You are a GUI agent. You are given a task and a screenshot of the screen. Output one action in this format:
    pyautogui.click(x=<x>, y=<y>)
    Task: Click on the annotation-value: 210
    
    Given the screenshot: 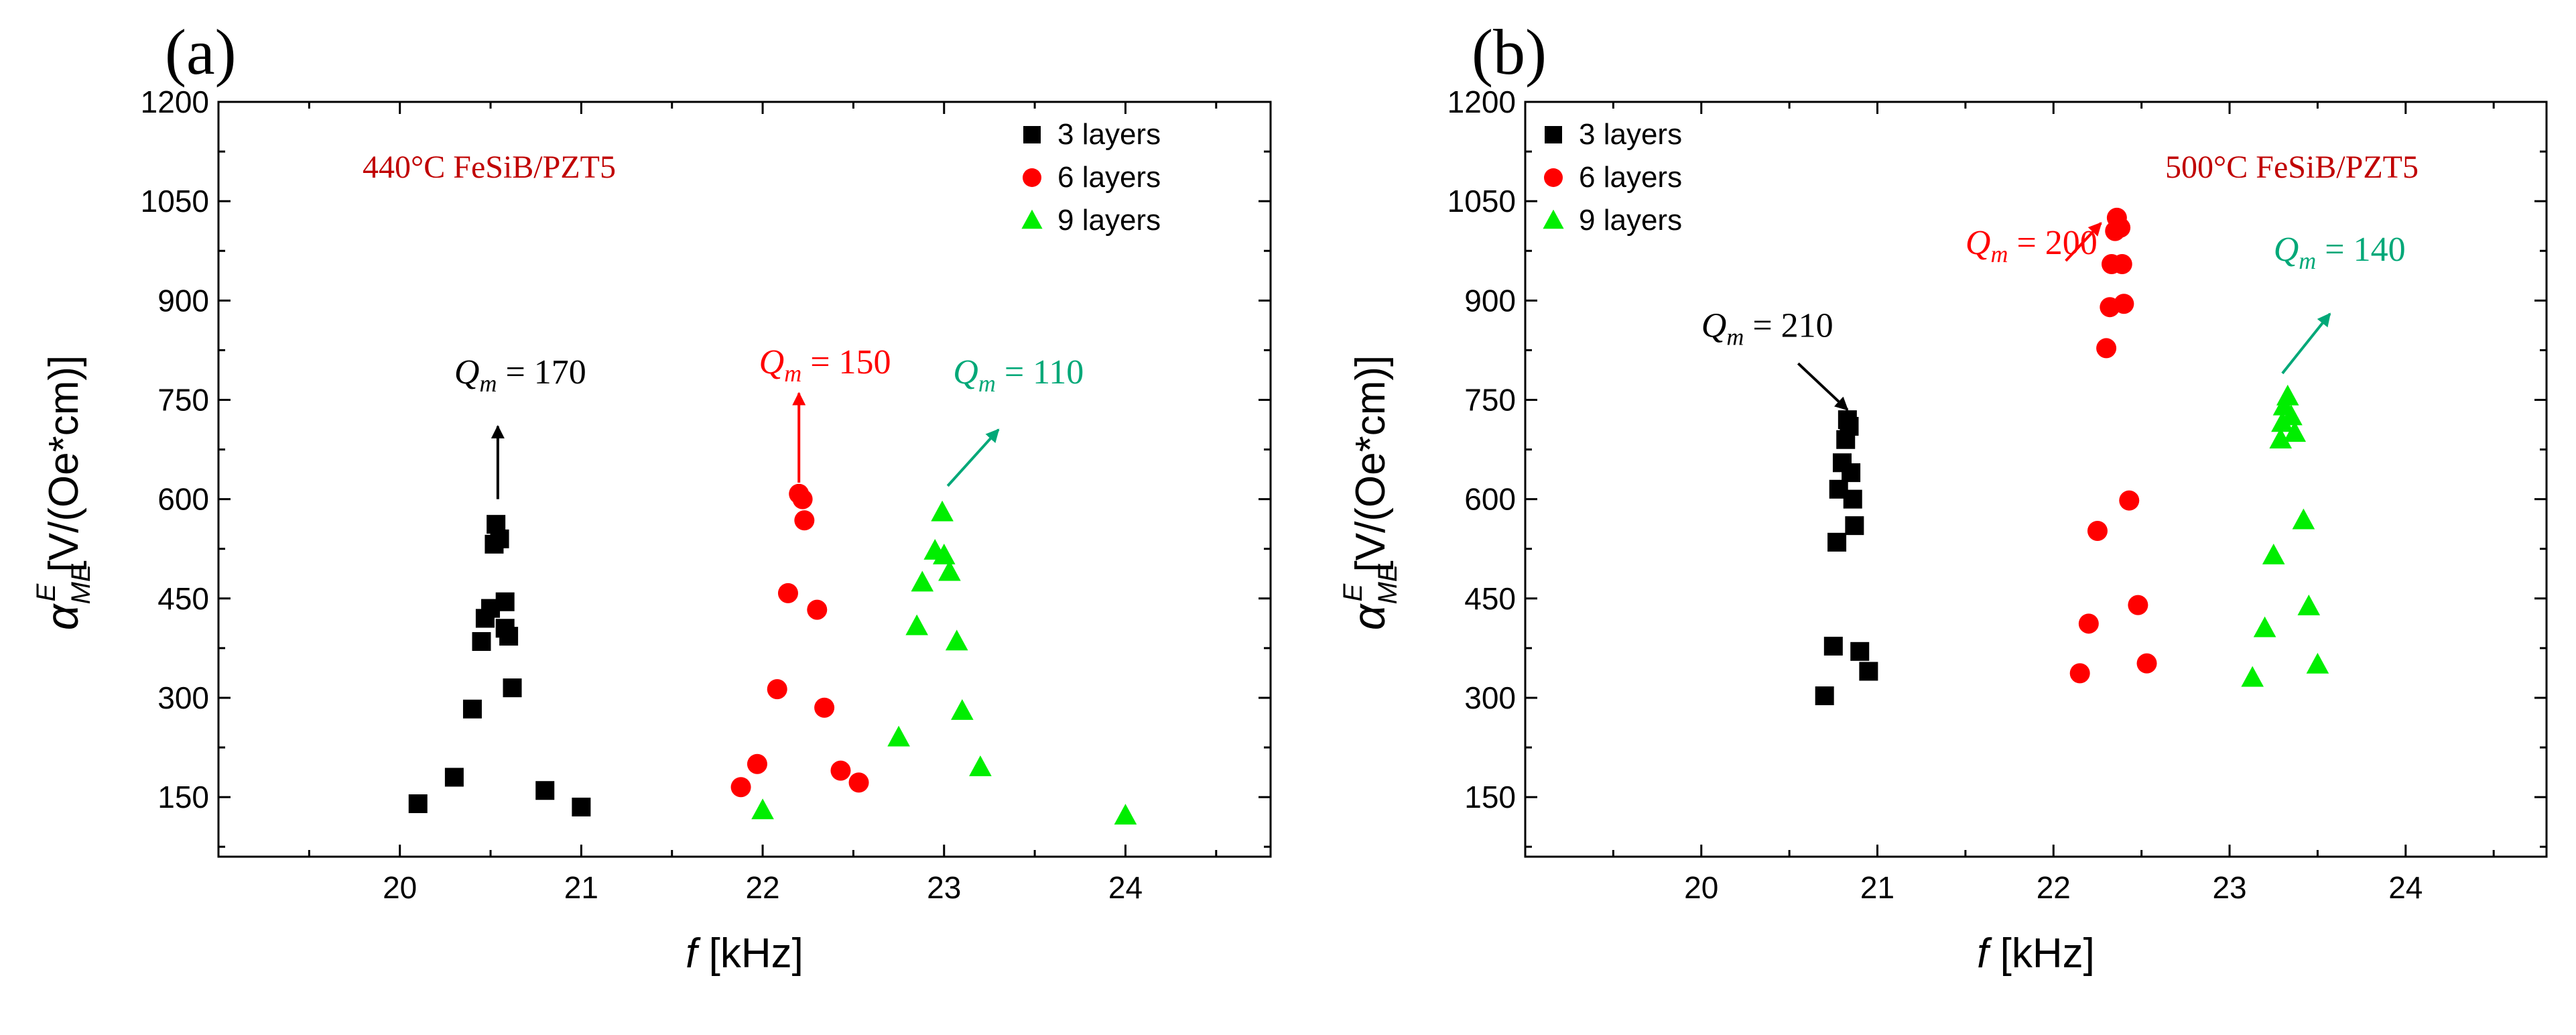 What is the action you would take?
    pyautogui.click(x=1807, y=326)
    